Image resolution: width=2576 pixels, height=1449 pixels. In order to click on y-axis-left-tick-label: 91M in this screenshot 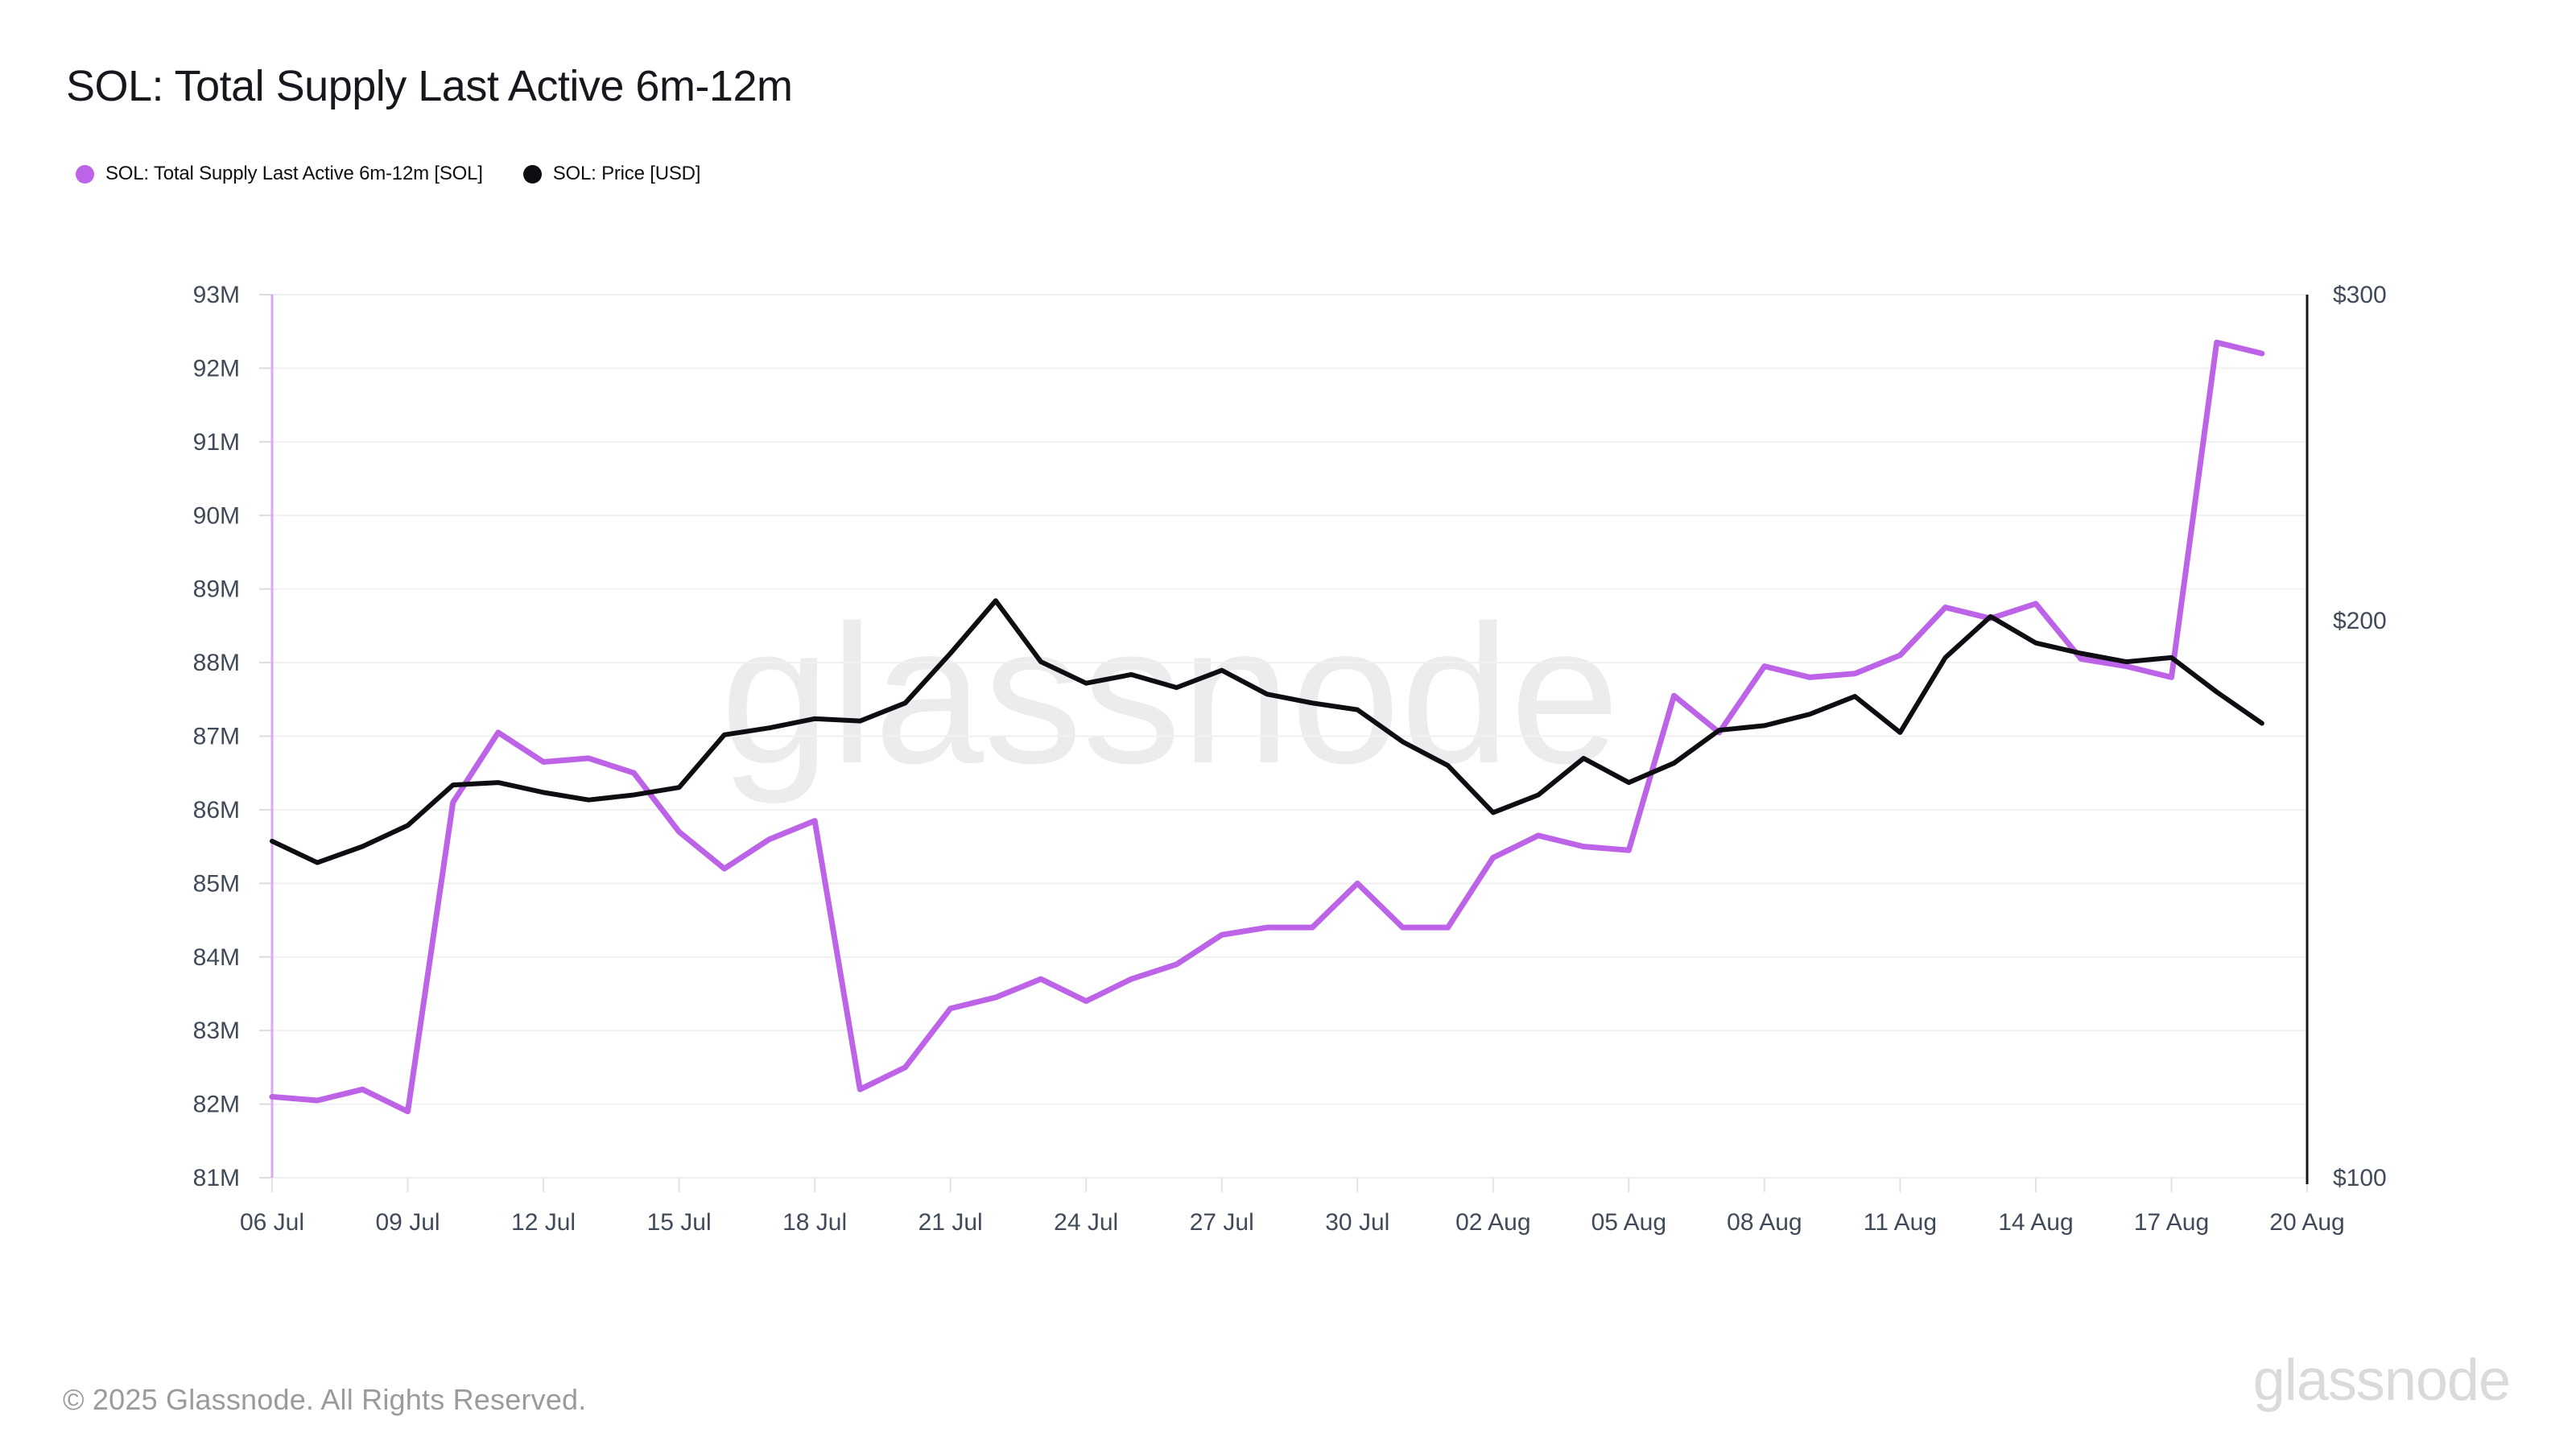, I will do `click(216, 442)`.